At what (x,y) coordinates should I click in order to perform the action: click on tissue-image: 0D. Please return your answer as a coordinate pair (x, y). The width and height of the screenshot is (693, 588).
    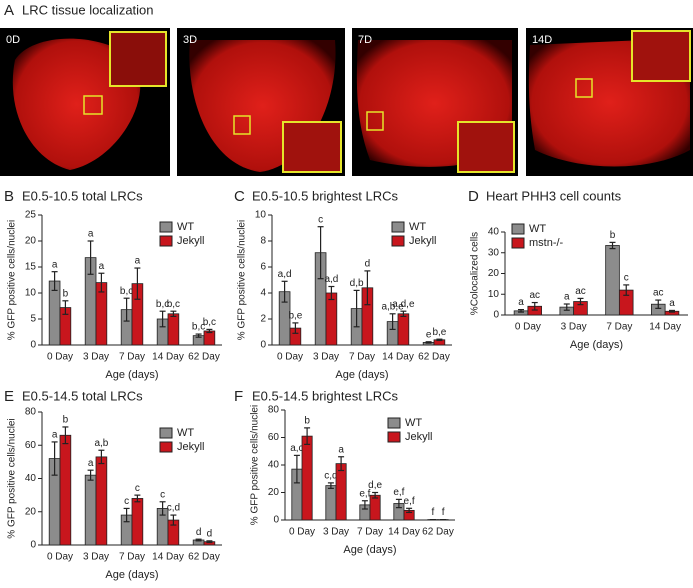
    Looking at the image, I should click on (85, 102).